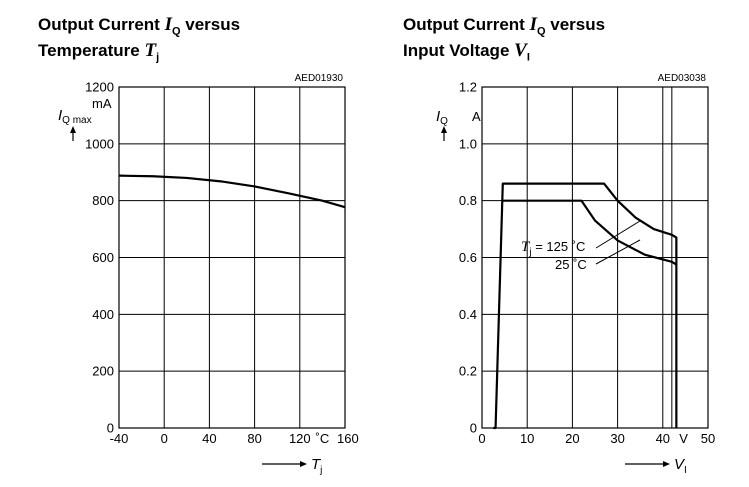  What do you see at coordinates (209, 438) in the screenshot?
I see `chart1-xtick-label: 40` at bounding box center [209, 438].